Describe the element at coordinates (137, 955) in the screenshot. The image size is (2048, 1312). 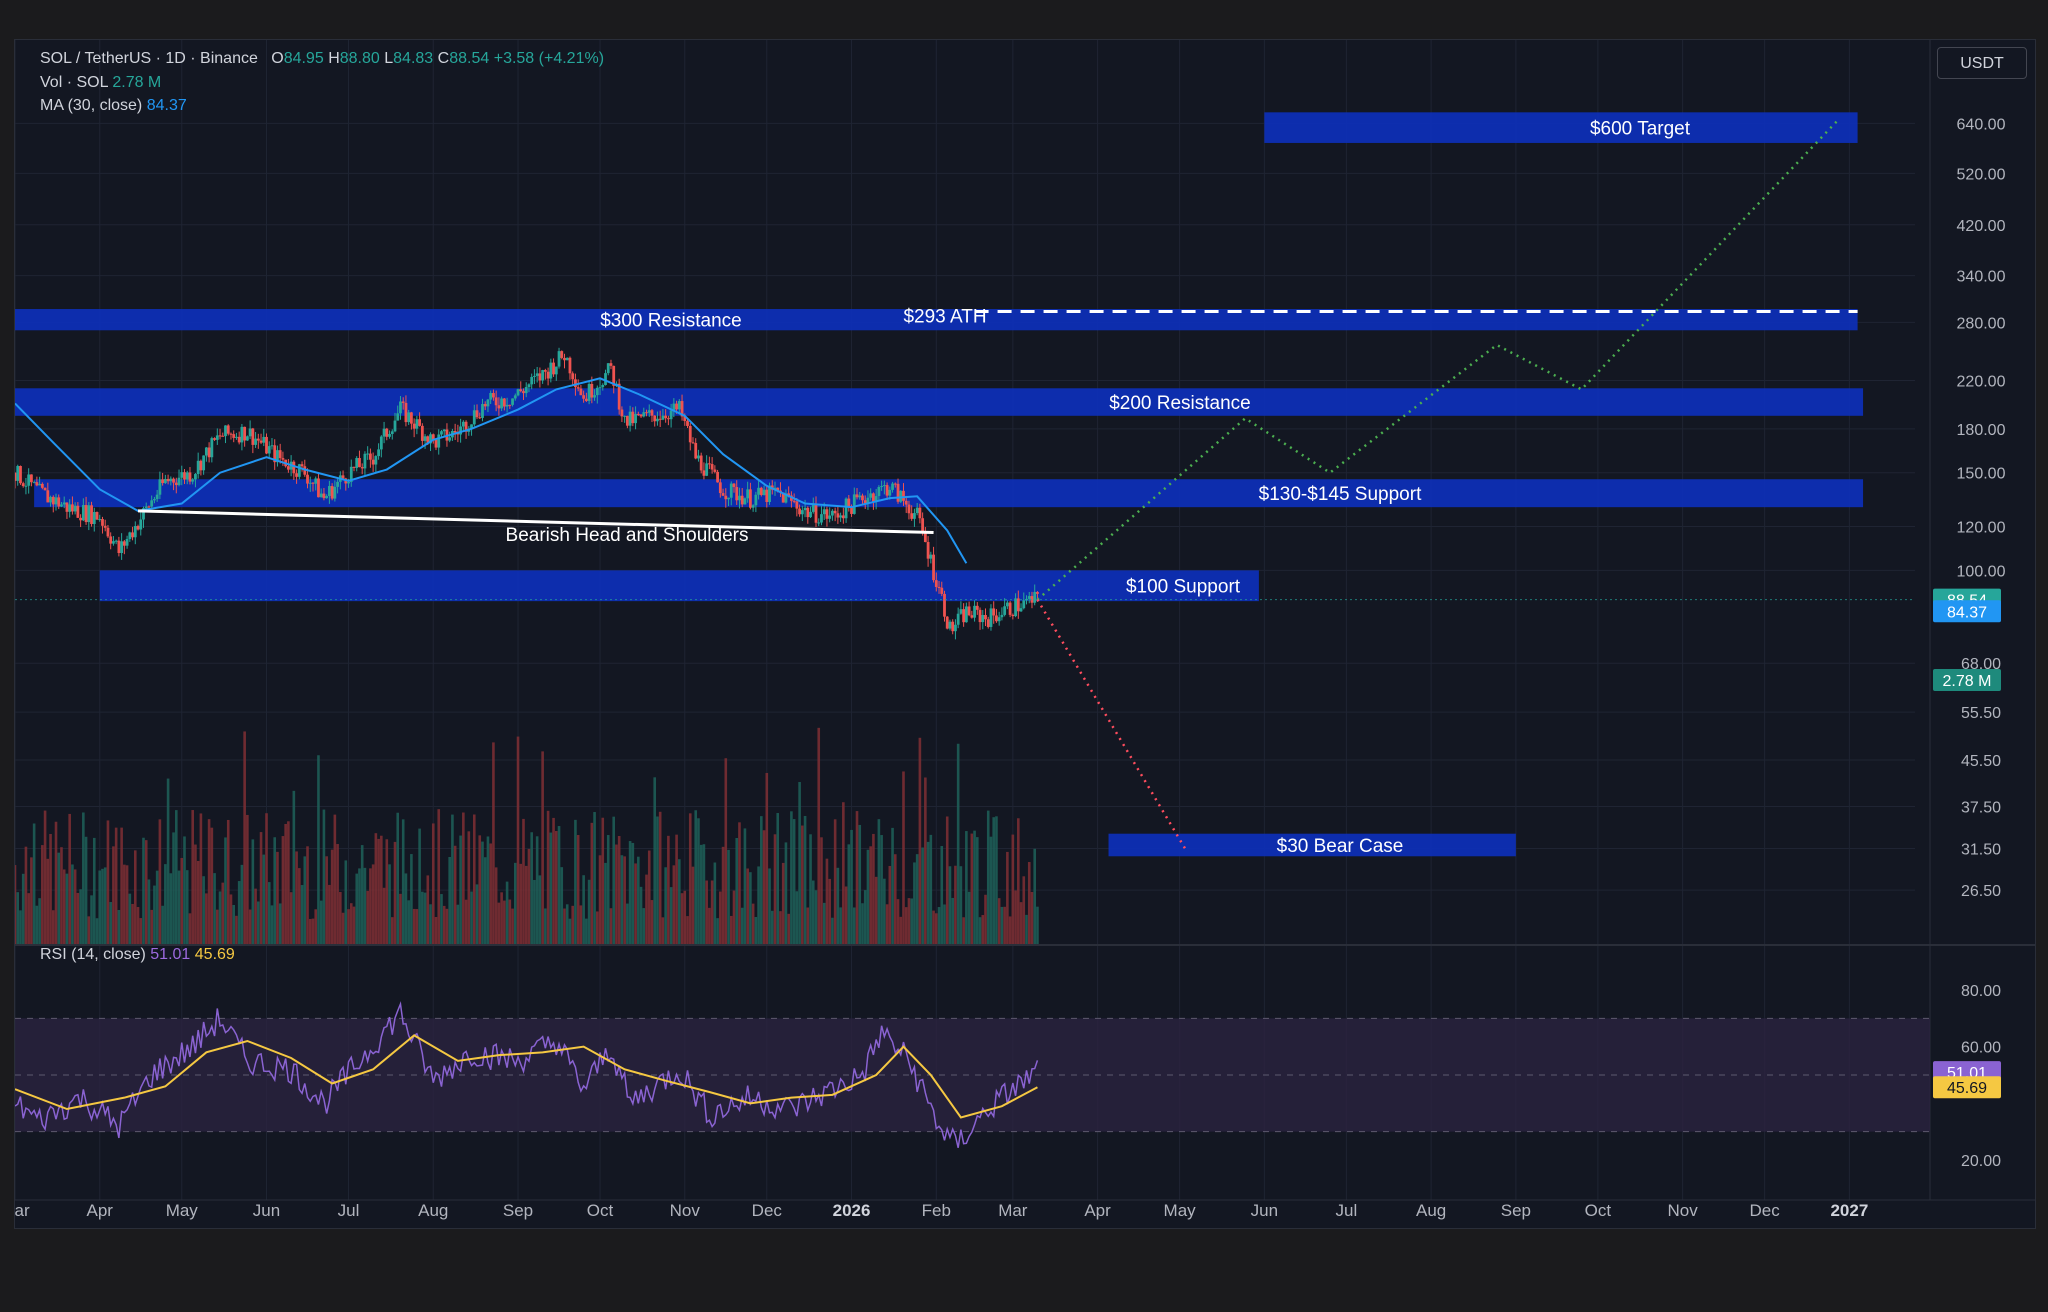
I see `rsi-legend: RSI (14, close) 51.01 45.69` at that location.